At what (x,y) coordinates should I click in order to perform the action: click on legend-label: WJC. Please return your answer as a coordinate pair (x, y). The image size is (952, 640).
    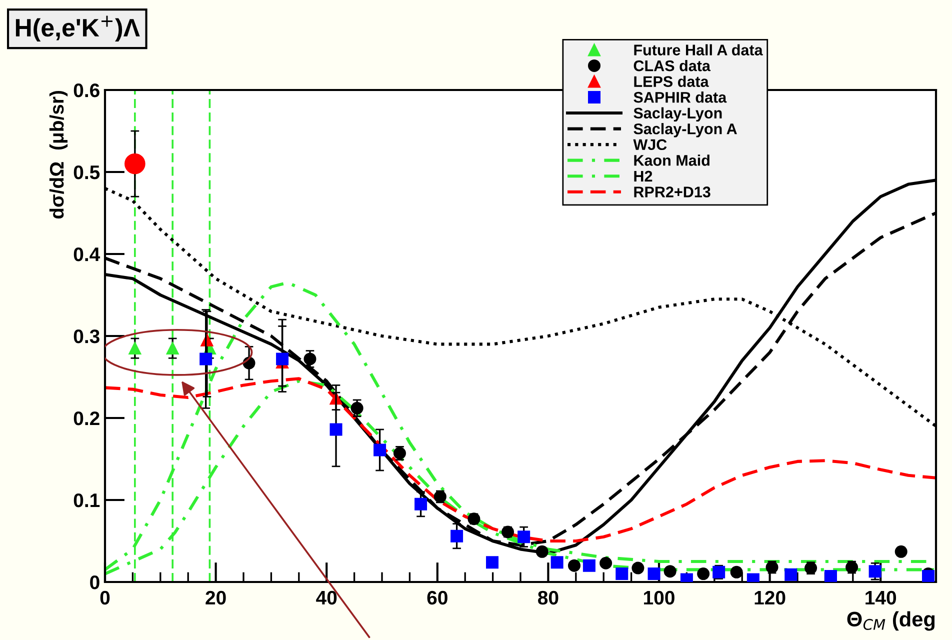
    Looking at the image, I should click on (650, 144).